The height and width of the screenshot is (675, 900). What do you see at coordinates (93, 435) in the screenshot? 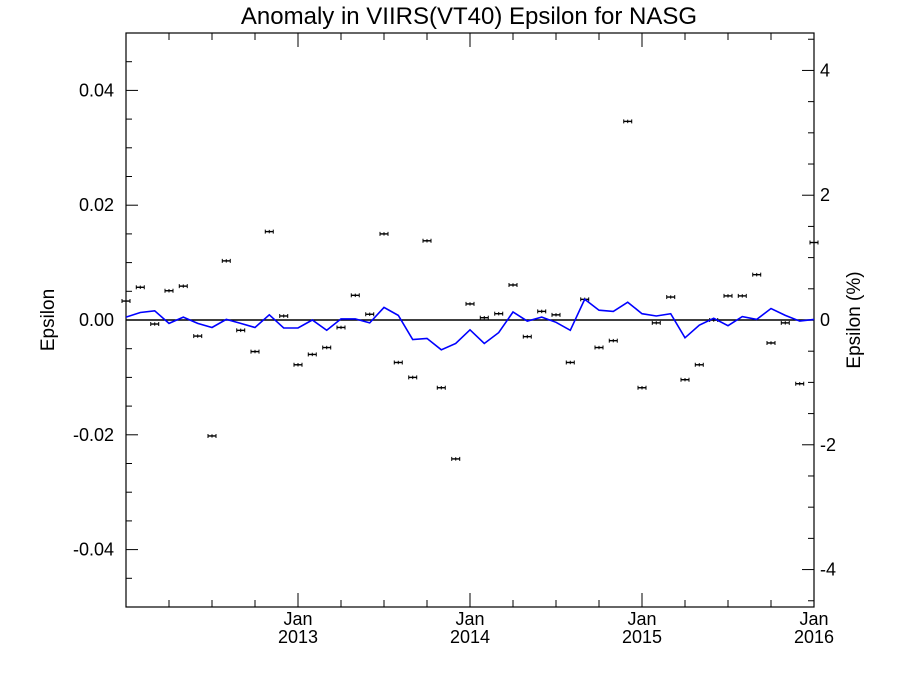
I see `y-tick-label-left: -0.02` at bounding box center [93, 435].